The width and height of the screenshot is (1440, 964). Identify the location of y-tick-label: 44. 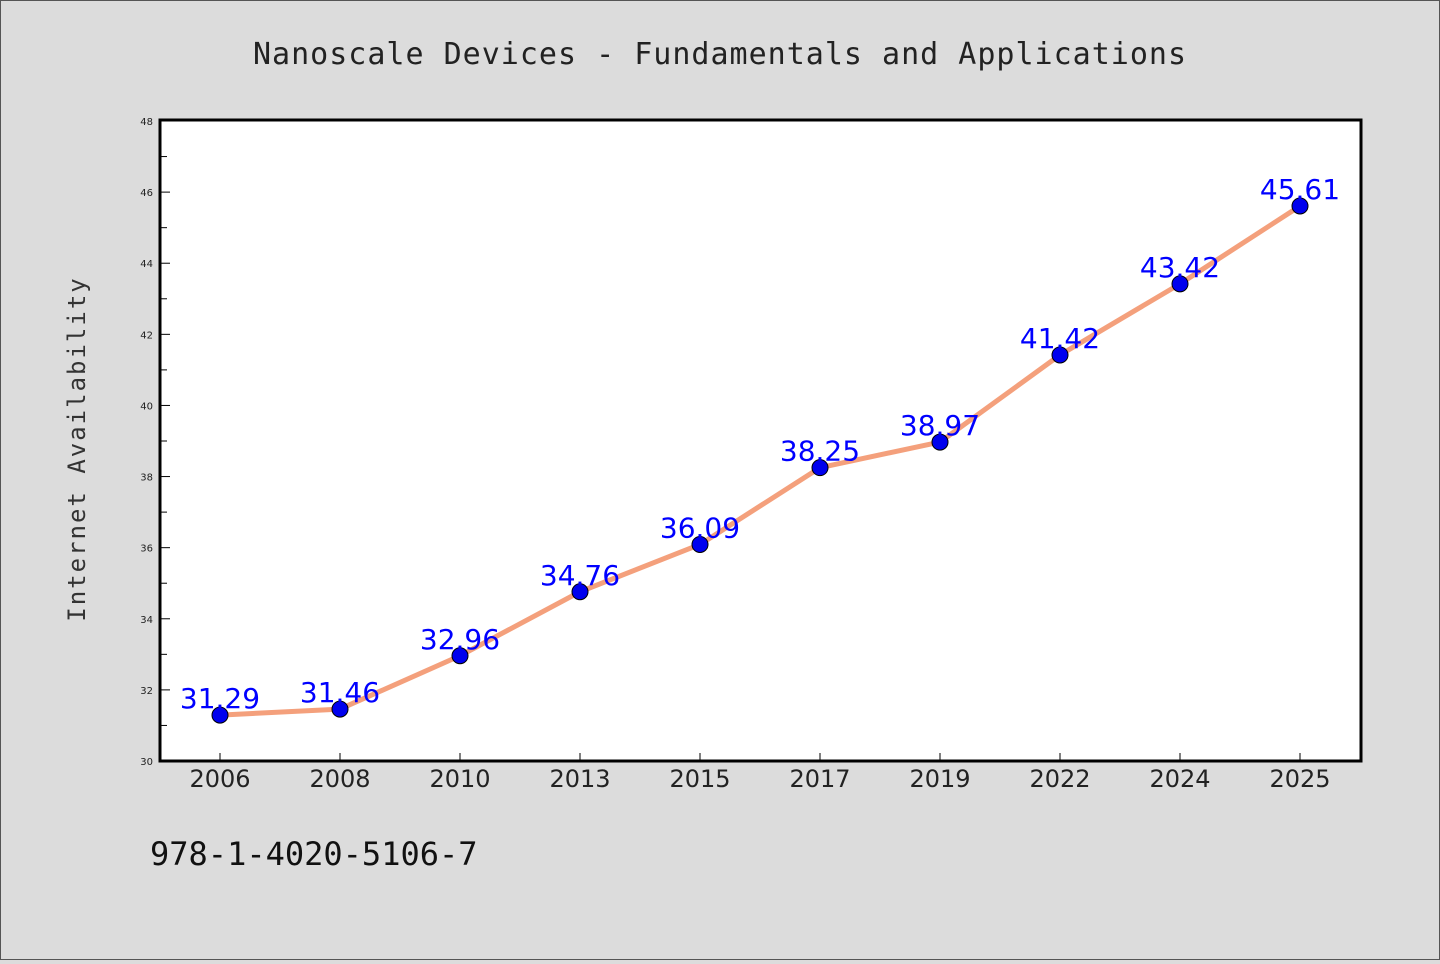
(146, 264).